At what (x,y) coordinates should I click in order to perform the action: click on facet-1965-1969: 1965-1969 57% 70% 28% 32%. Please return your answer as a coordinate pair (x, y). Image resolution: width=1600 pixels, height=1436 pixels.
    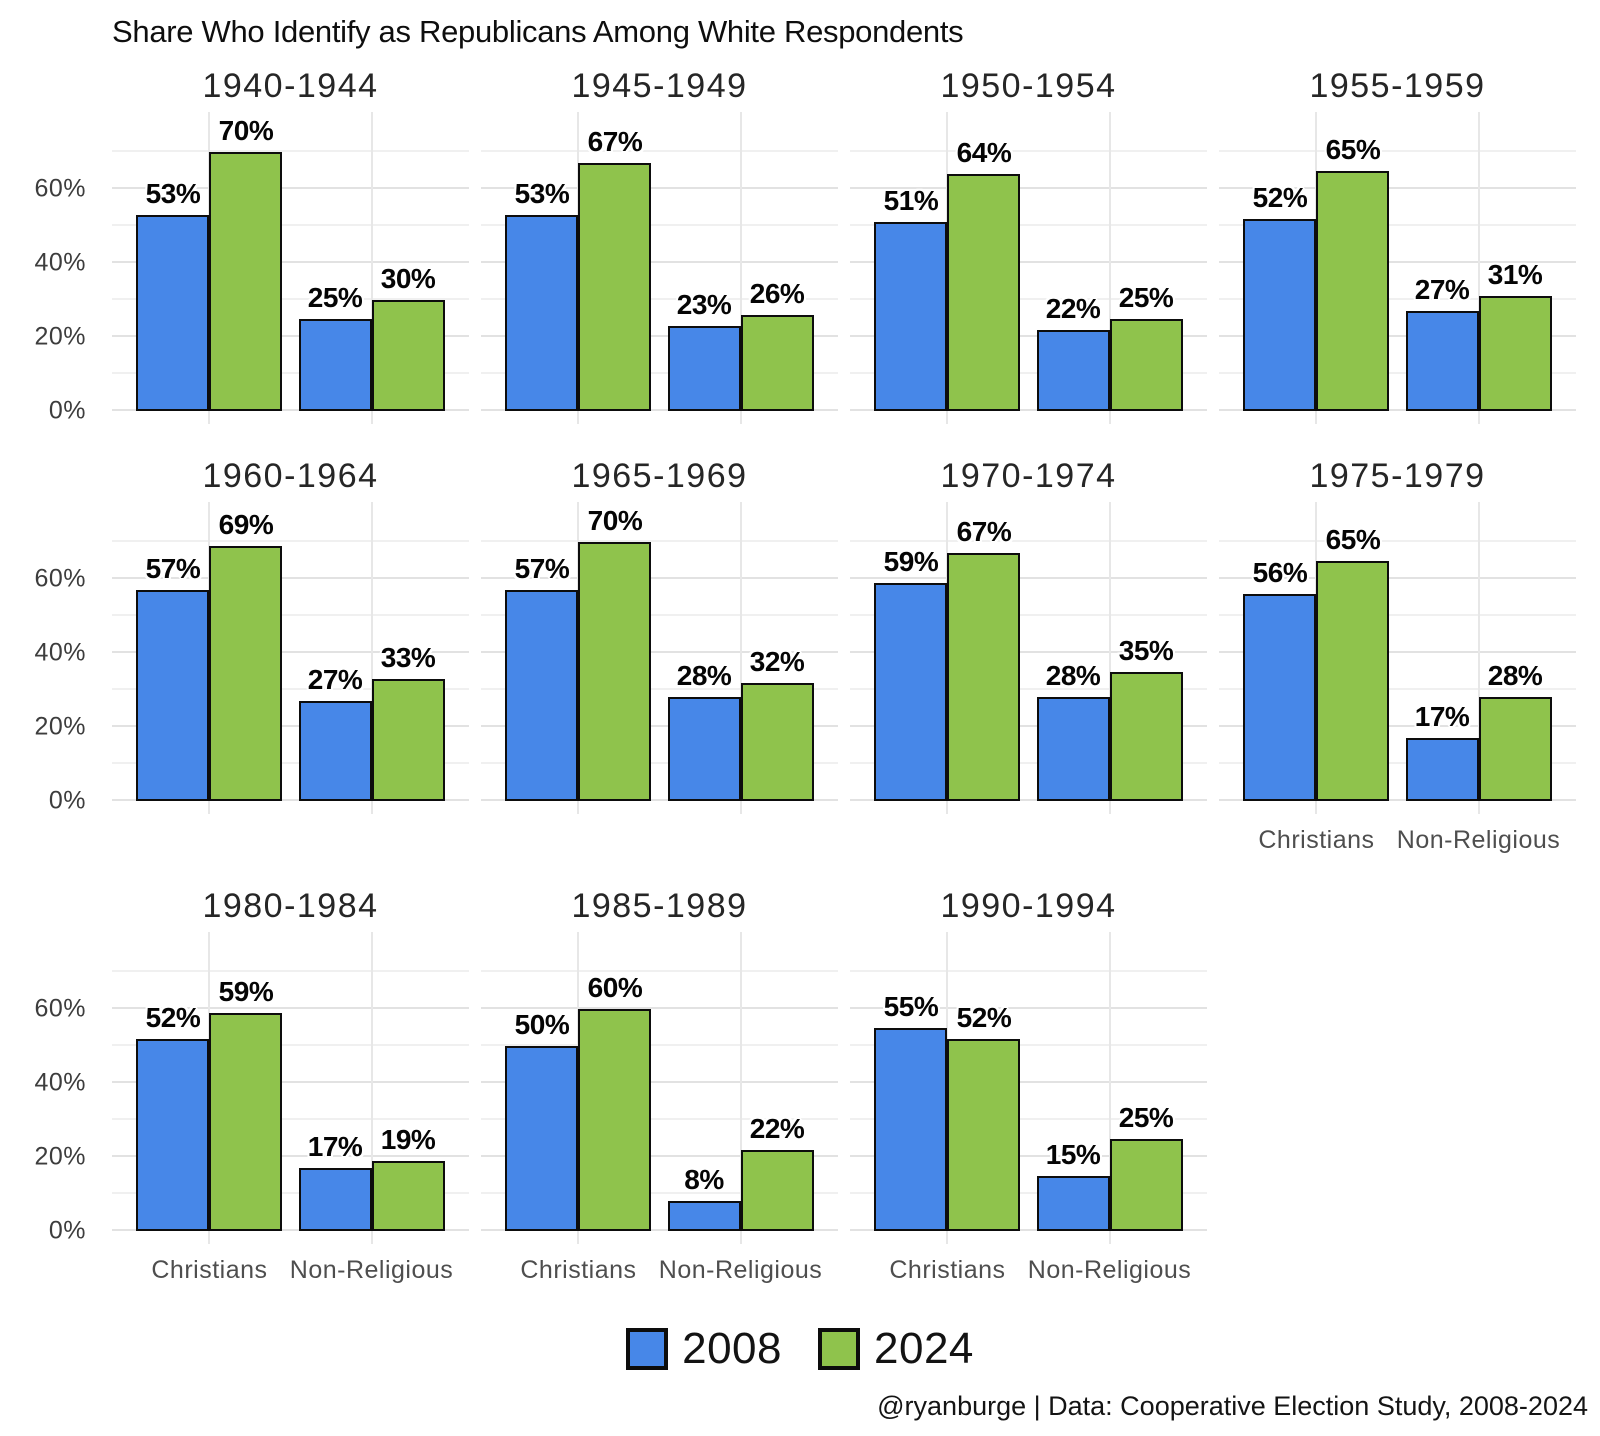
    Looking at the image, I should click on (659, 635).